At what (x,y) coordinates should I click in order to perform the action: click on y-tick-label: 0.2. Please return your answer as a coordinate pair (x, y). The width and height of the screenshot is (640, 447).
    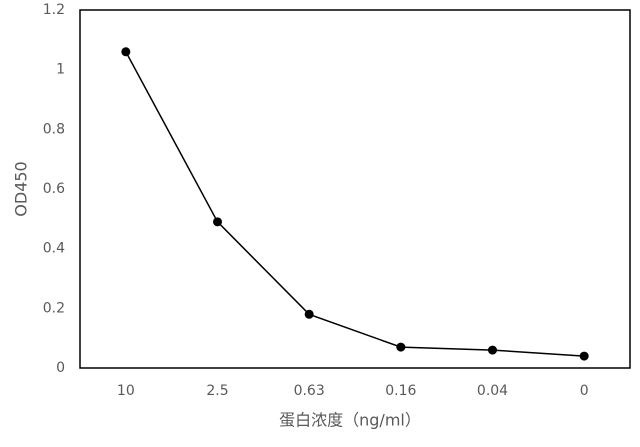
    Looking at the image, I should click on (54, 308).